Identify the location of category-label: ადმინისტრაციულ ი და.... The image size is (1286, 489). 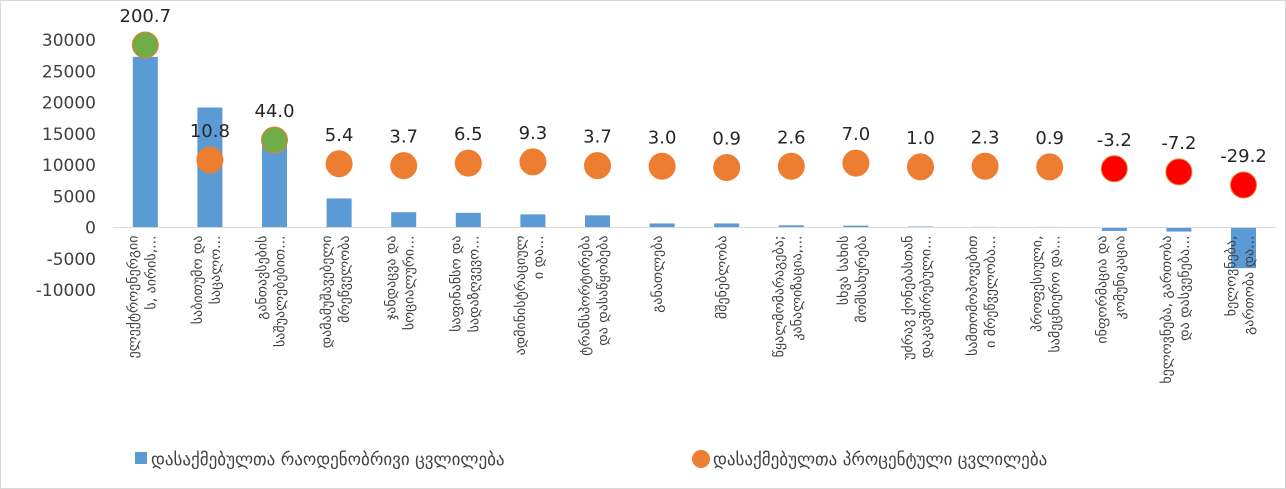
(529, 295).